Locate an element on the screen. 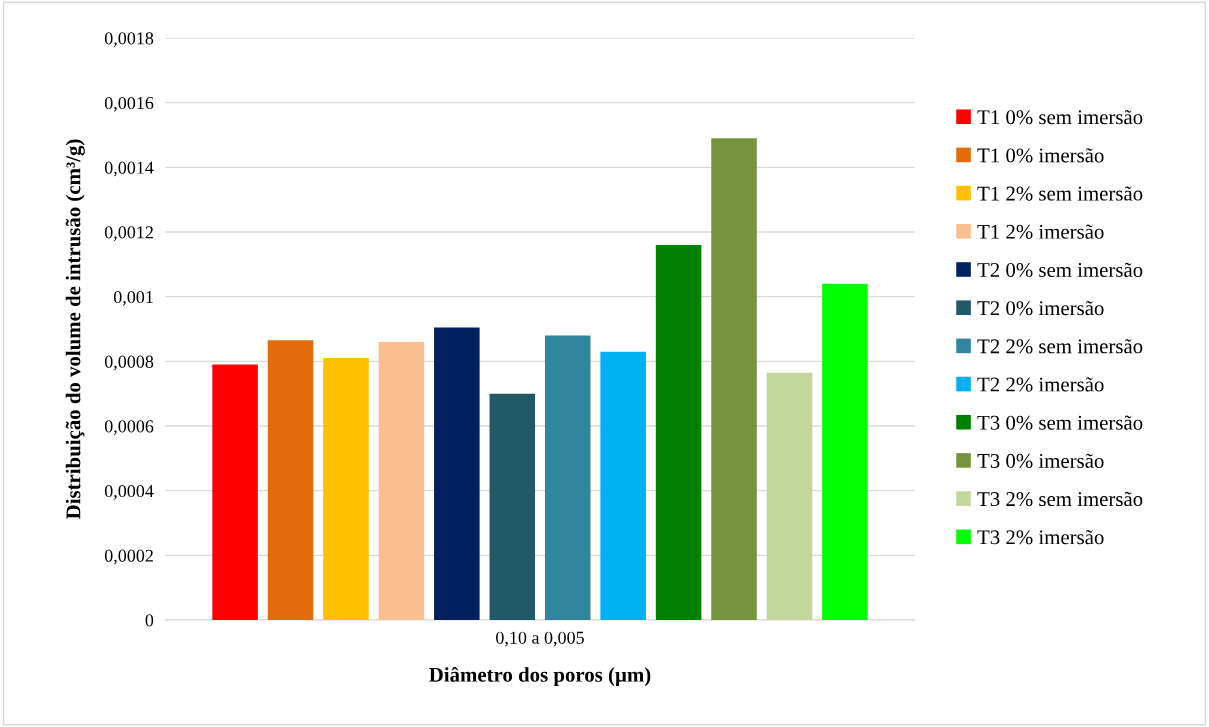 The height and width of the screenshot is (727, 1209). legend-label: T3 2% sem imersão is located at coordinates (1060, 499).